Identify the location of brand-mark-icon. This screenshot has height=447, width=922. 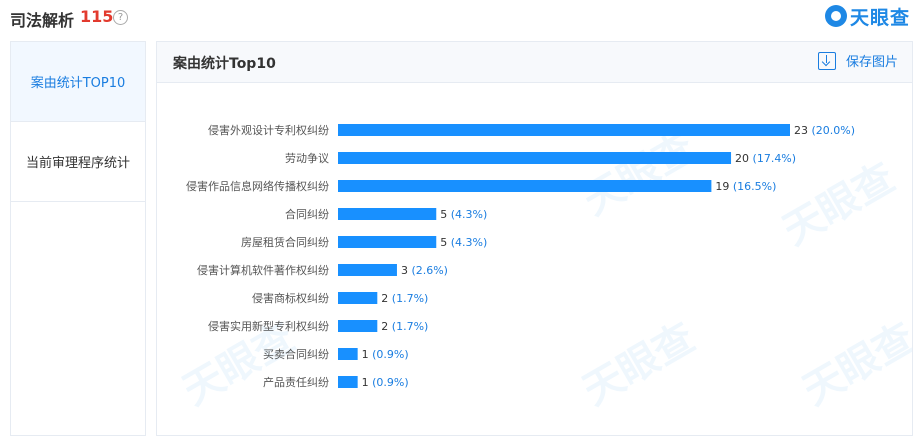
(835, 16).